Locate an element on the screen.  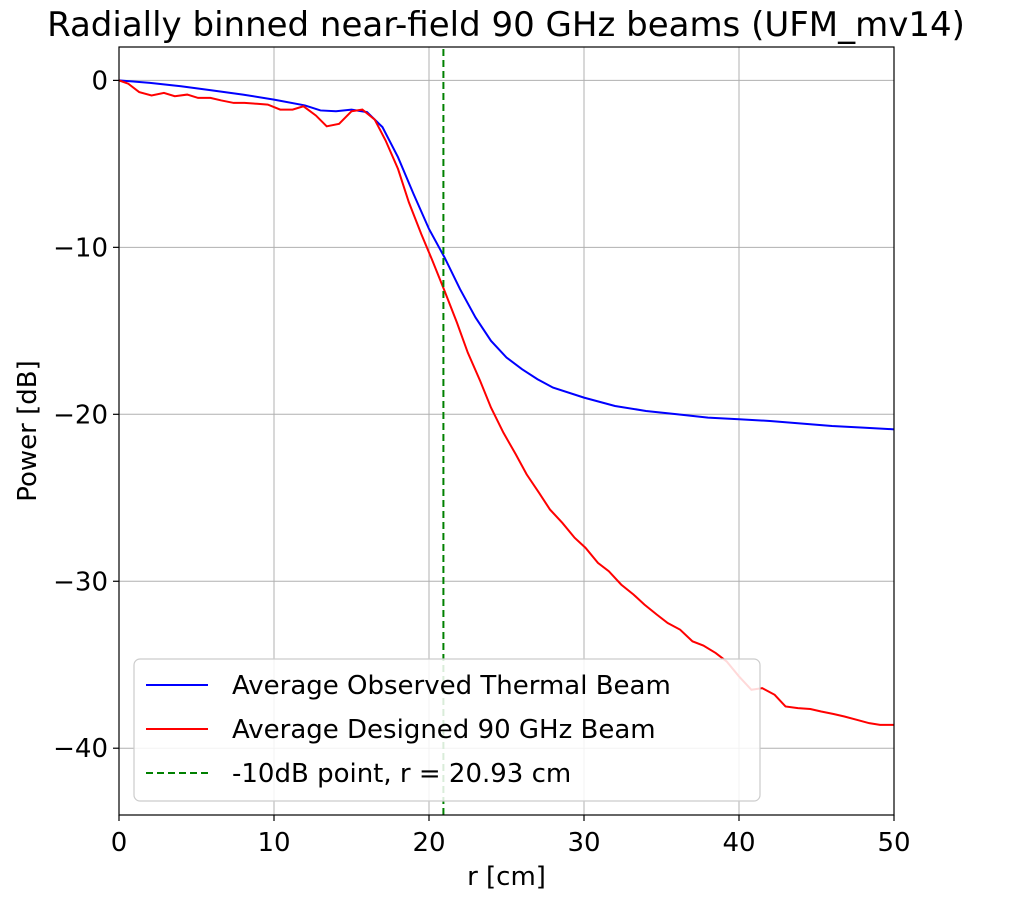
legend-box is located at coordinates (447, 730).